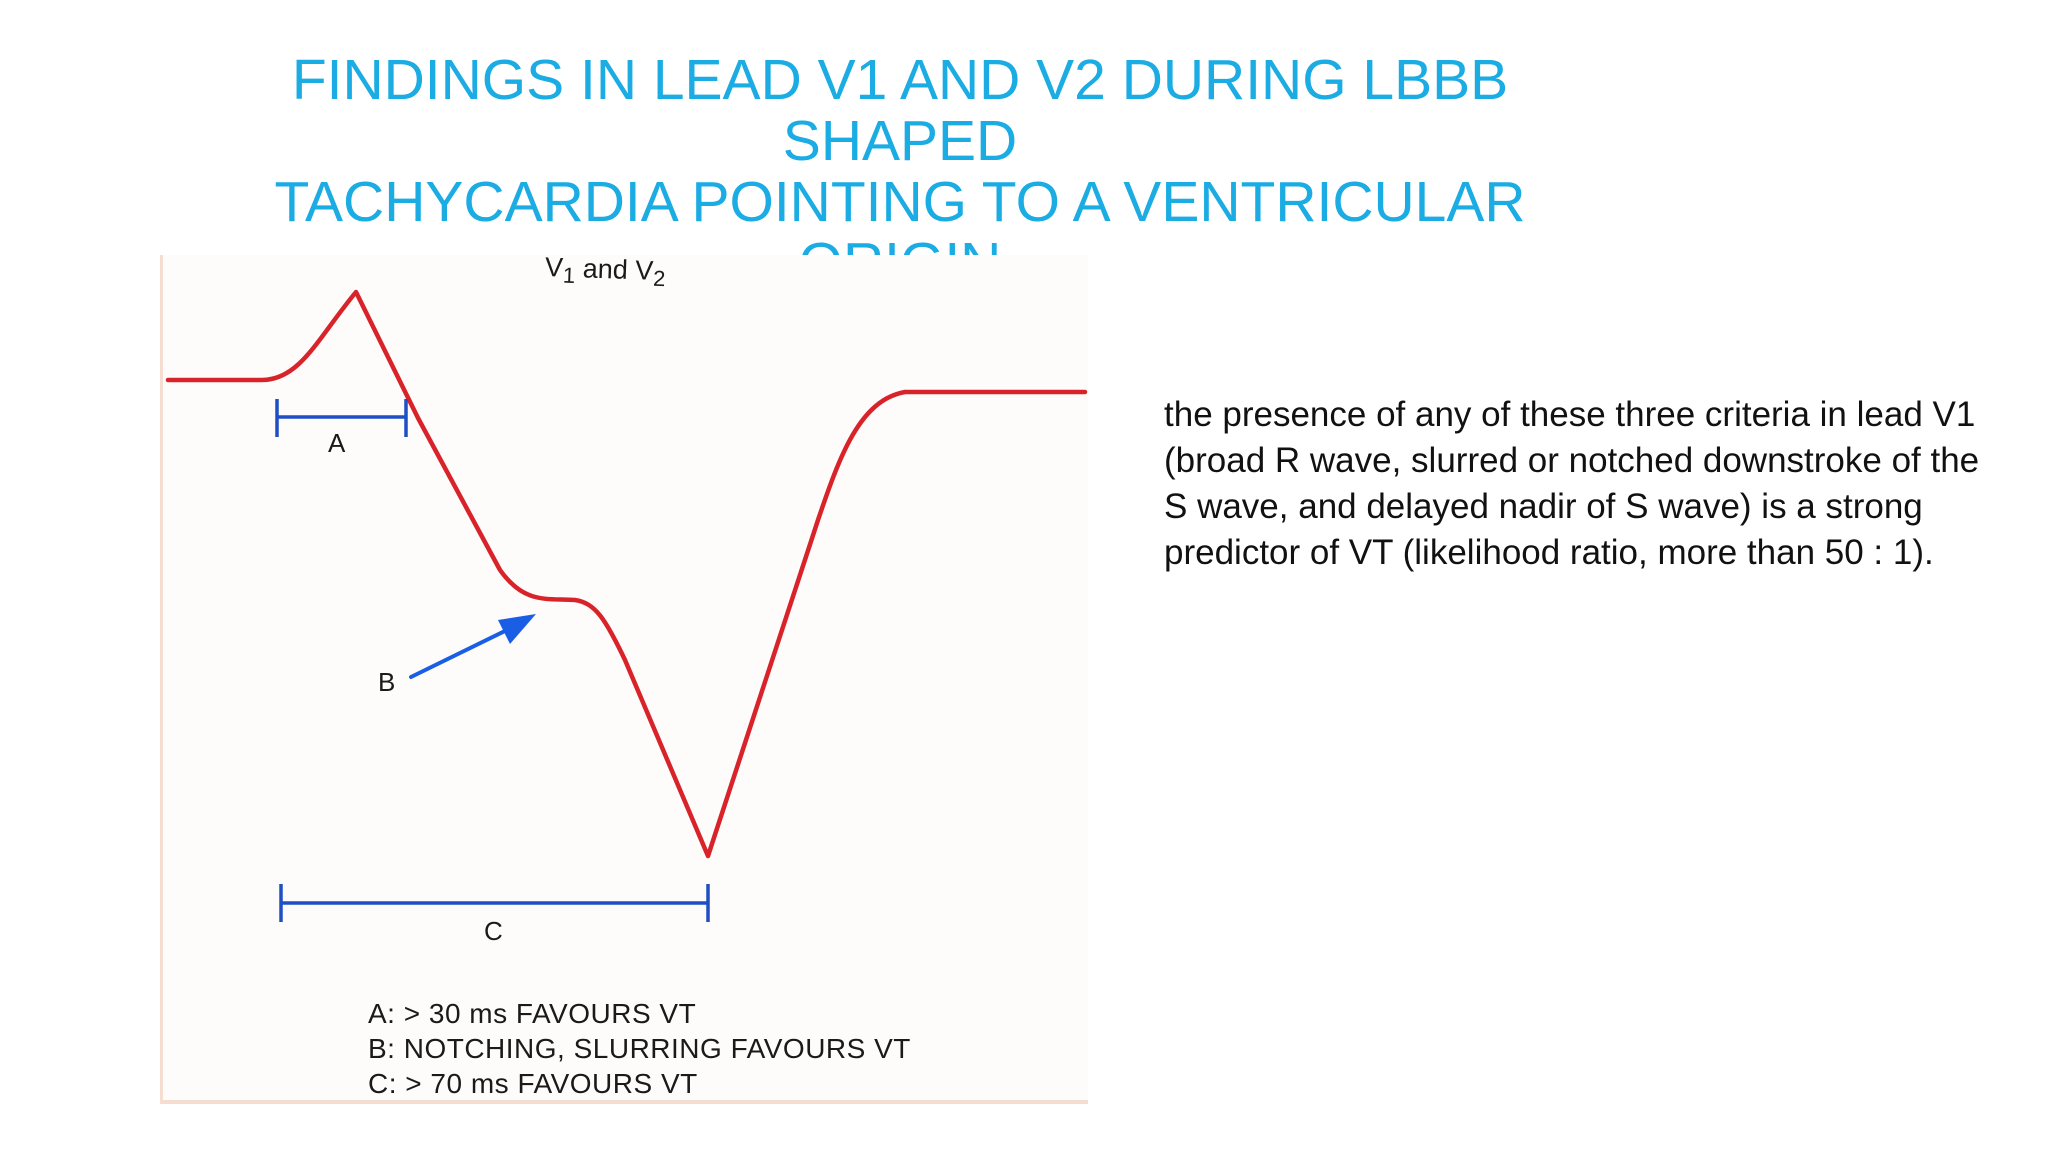 The image size is (2048, 1152). I want to click on interval-a-label: A, so click(337, 443).